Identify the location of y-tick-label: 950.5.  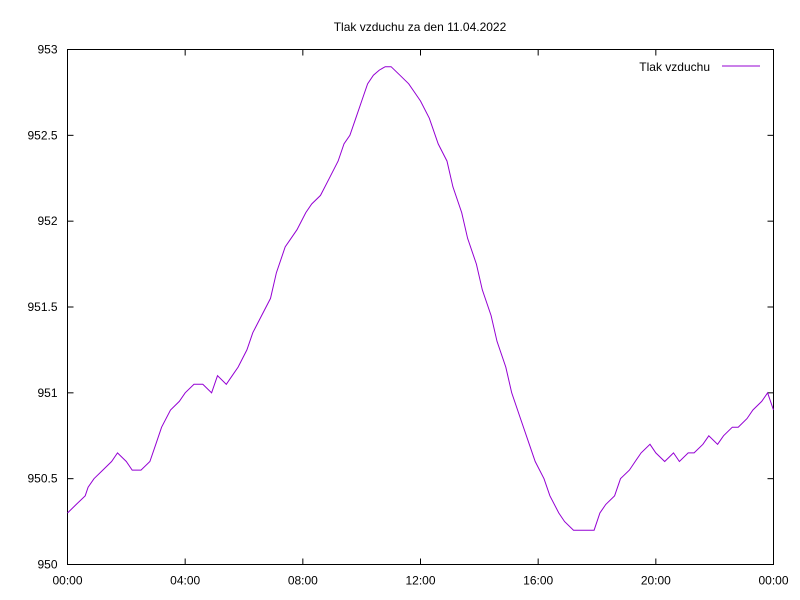
(42, 479).